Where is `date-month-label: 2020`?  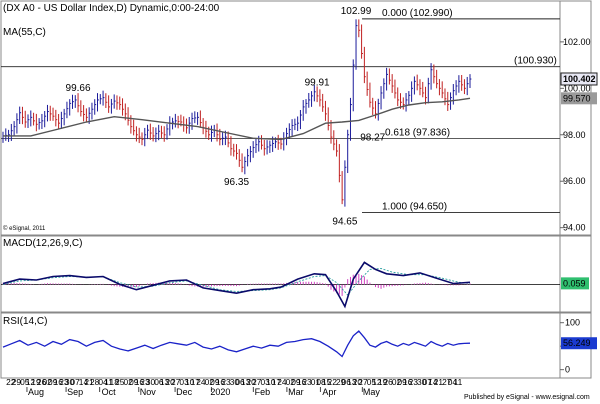
date-month-label: 2020 is located at coordinates (220, 392).